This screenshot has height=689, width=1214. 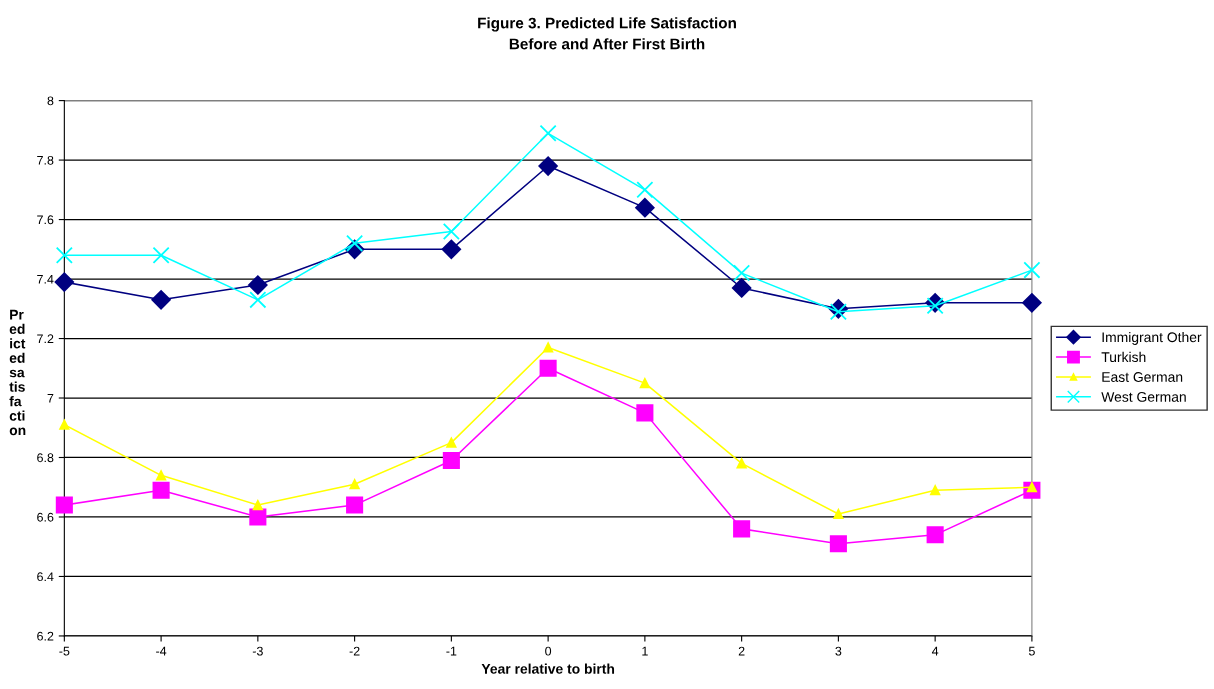 I want to click on legend-label: East German, so click(x=1142, y=377).